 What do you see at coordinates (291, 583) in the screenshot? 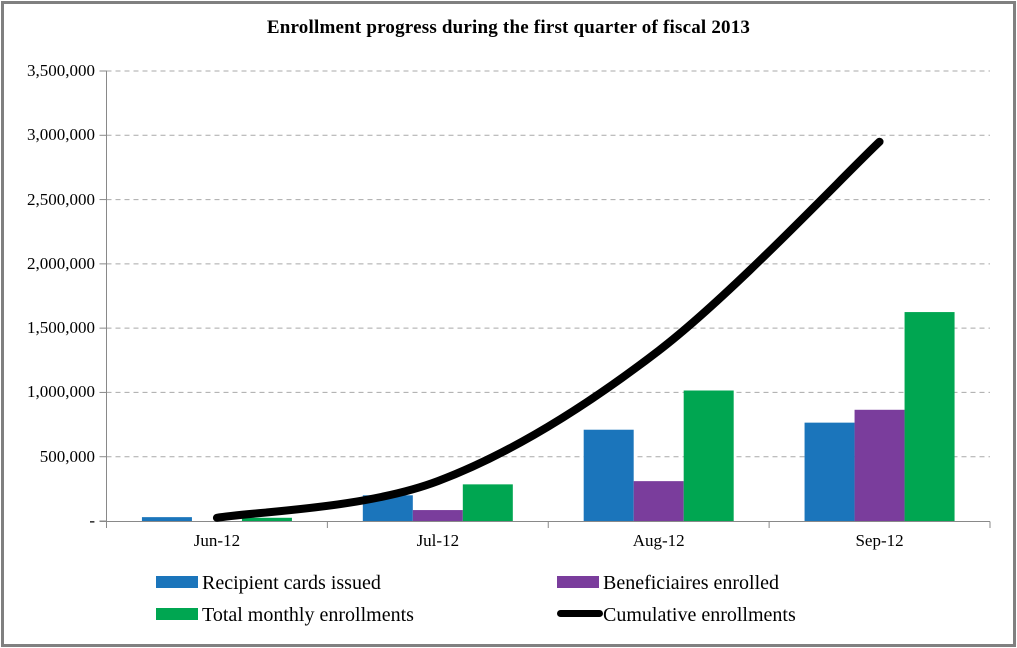
I see `legend-label-recipient-cards-issued: Recipient cards issued` at bounding box center [291, 583].